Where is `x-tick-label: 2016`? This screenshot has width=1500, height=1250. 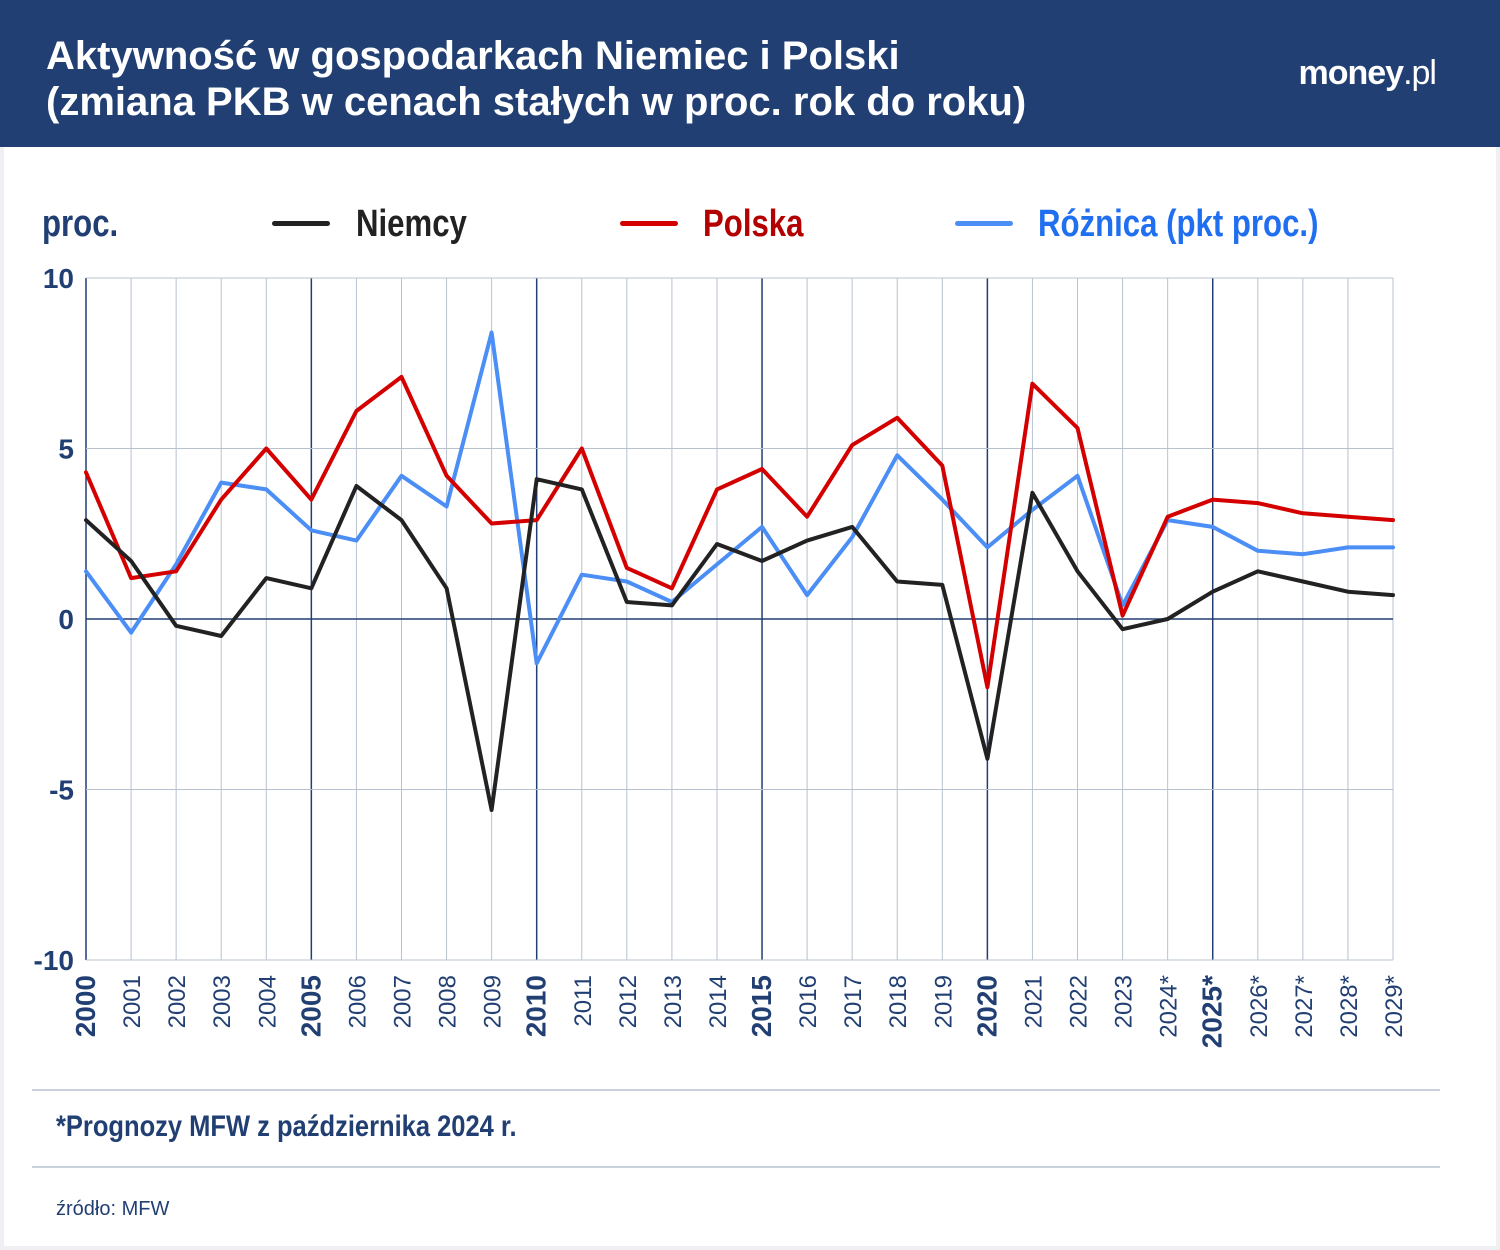
x-tick-label: 2016 is located at coordinates (808, 1001).